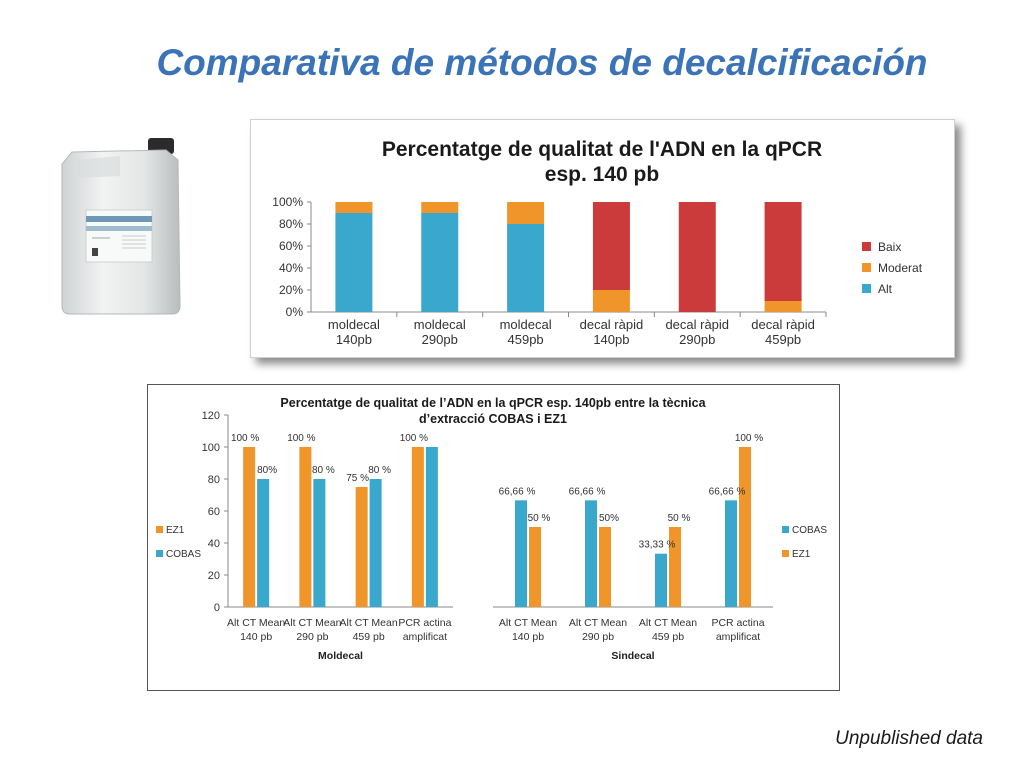 The width and height of the screenshot is (1024, 768). What do you see at coordinates (602, 174) in the screenshot?
I see `chart1-title-line-2: esp. 140 pb` at bounding box center [602, 174].